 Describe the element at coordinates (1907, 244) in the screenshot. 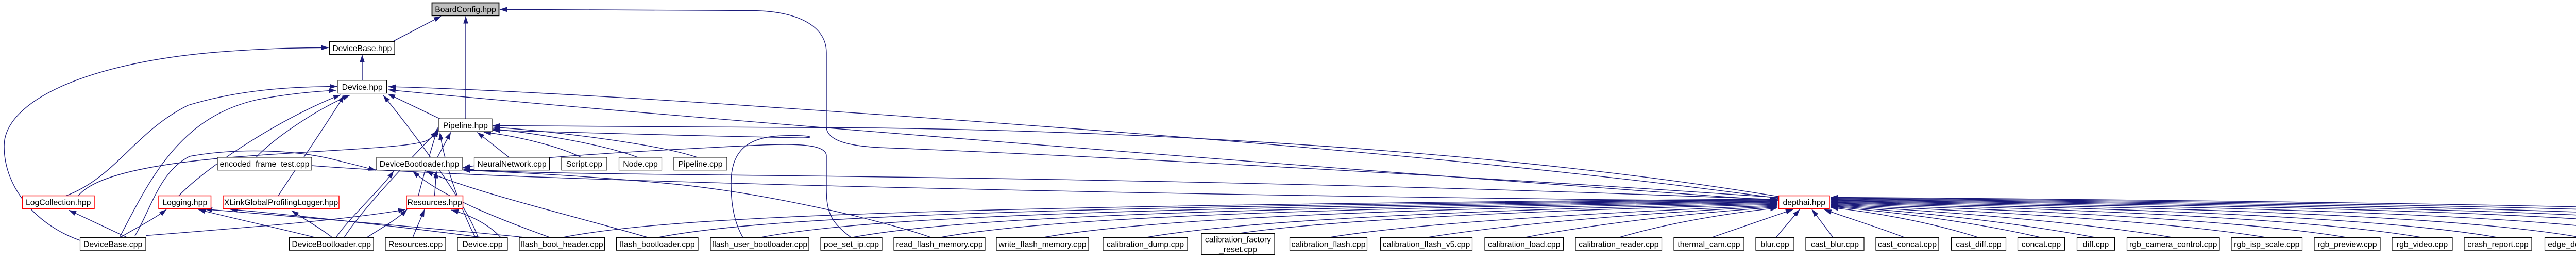

I see `svg-text: cast_concat.cpp` at that location.